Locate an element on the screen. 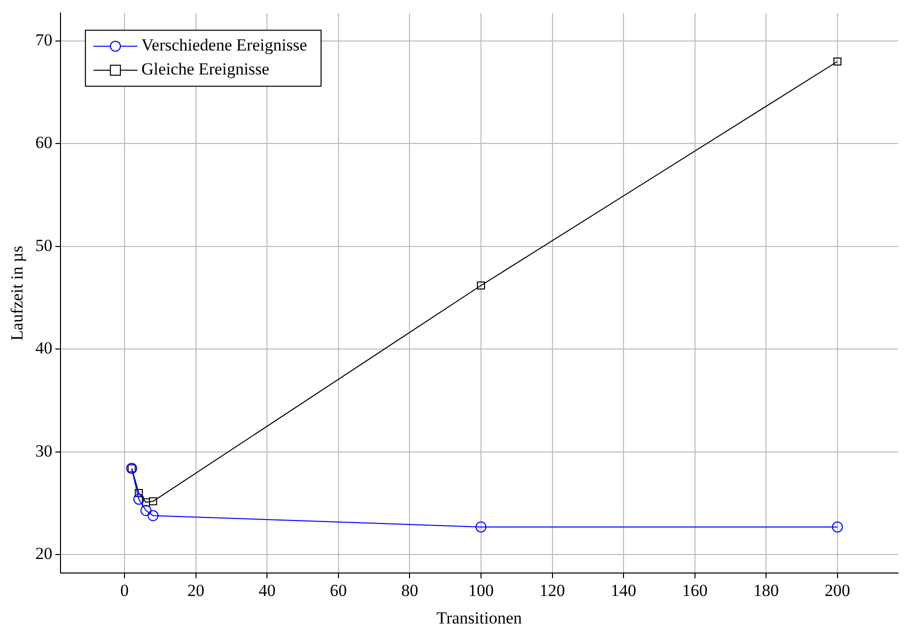 This screenshot has width=904, height=637. y-tick-label: 30 is located at coordinates (43, 450).